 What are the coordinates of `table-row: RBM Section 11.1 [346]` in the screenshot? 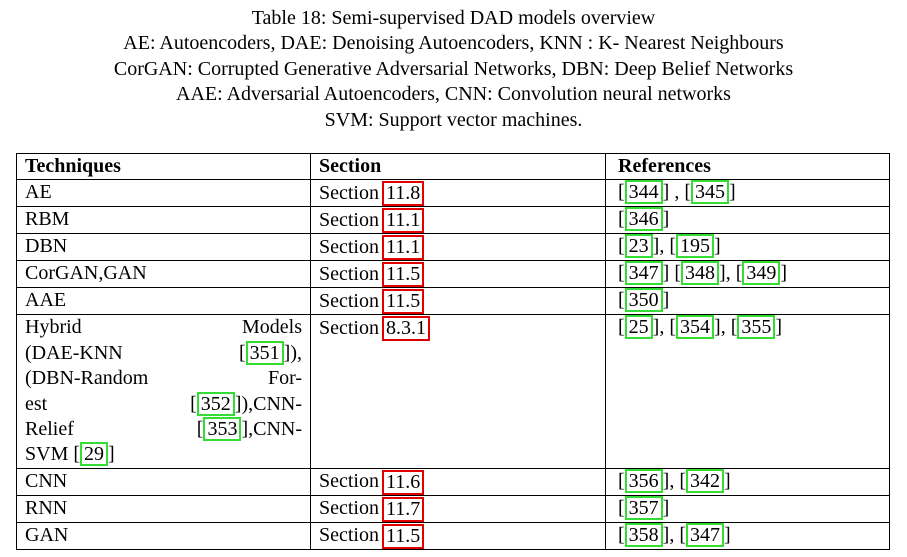 It's located at (453, 220).